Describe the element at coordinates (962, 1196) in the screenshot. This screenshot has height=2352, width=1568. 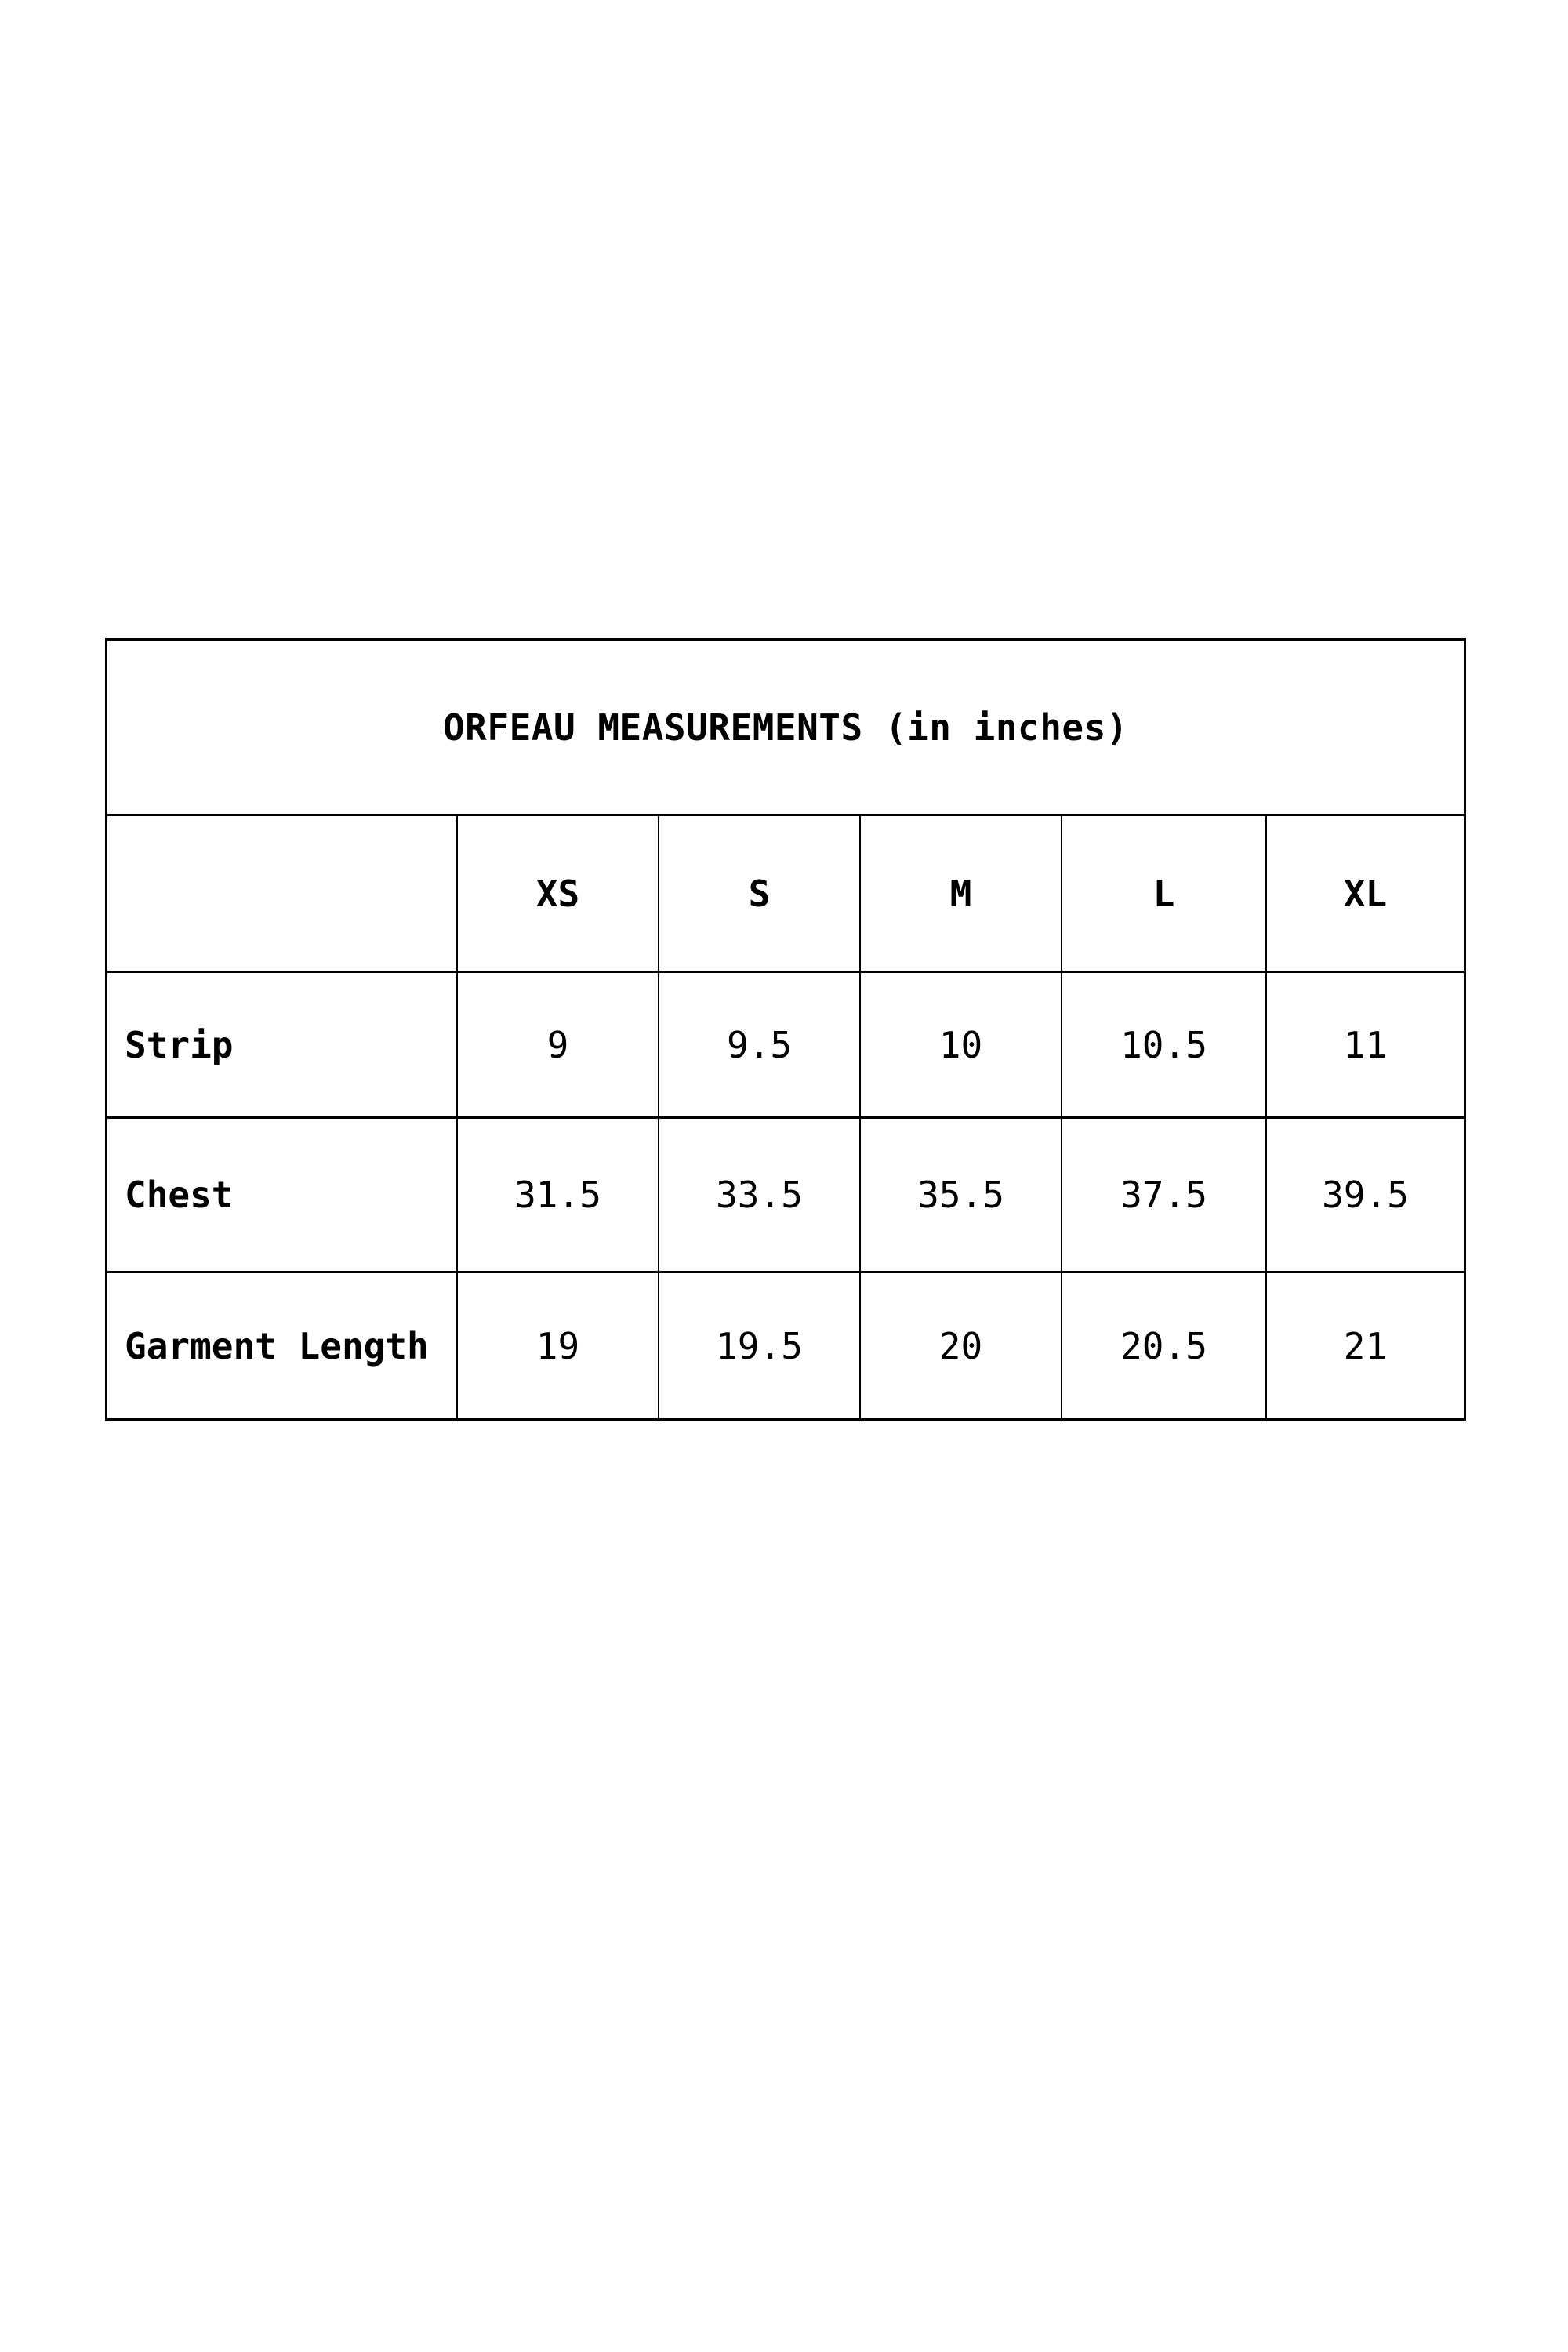
I see `cell-chest-m: 35.5` at that location.